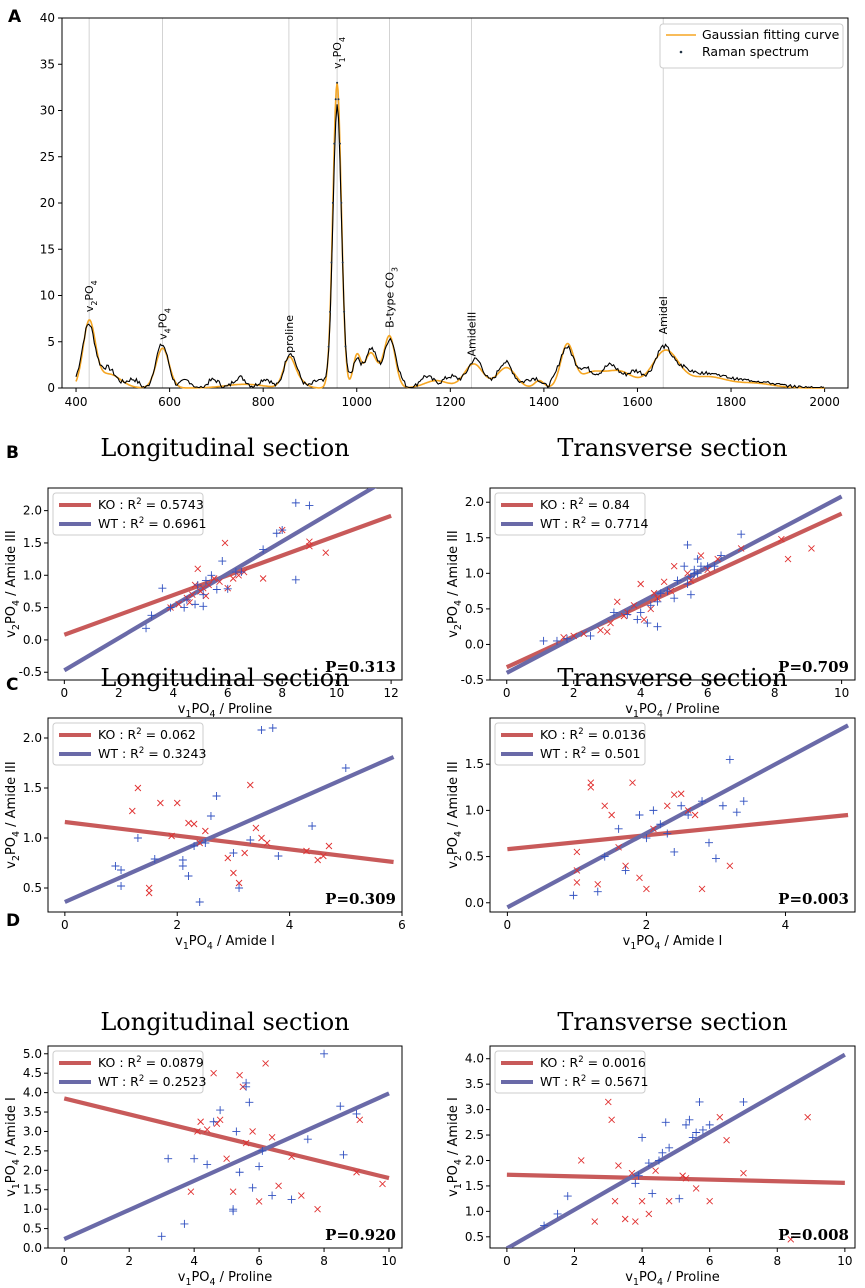 The width and height of the screenshot is (865, 1288). Describe the element at coordinates (152, 1081) in the screenshot. I see `legend-label-wt: WT : R2 = 0.2523` at that location.